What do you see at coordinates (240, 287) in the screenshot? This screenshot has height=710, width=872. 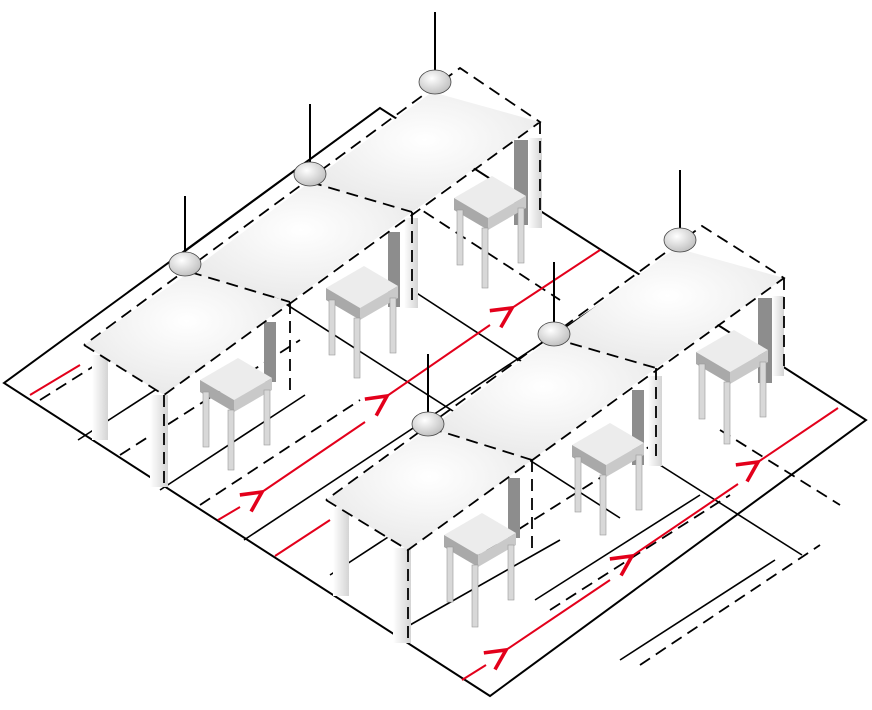 I see `table-outline` at bounding box center [240, 287].